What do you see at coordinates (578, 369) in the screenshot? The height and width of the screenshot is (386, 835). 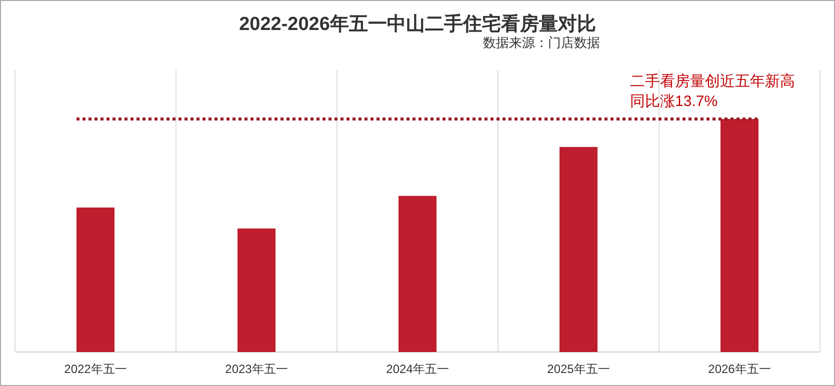 I see `x-tick-label: 2025年五一` at bounding box center [578, 369].